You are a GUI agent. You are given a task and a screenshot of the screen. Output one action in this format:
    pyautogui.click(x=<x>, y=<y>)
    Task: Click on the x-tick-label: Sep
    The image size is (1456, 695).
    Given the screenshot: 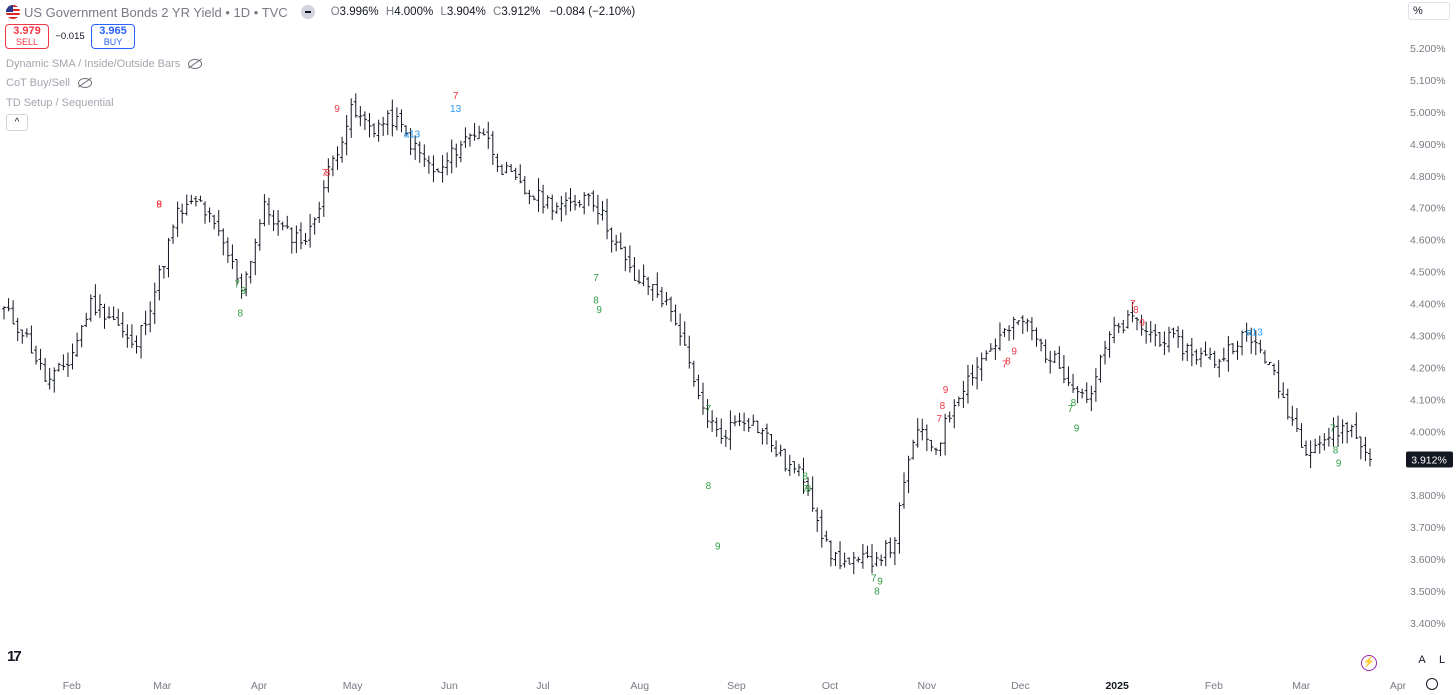 What is the action you would take?
    pyautogui.click(x=736, y=686)
    